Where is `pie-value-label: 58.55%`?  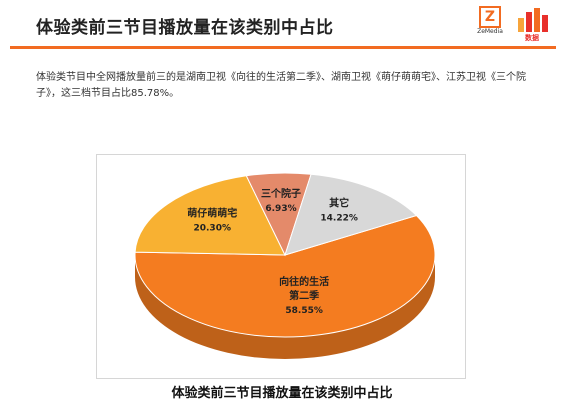 pie-value-label: 58.55% is located at coordinates (304, 311).